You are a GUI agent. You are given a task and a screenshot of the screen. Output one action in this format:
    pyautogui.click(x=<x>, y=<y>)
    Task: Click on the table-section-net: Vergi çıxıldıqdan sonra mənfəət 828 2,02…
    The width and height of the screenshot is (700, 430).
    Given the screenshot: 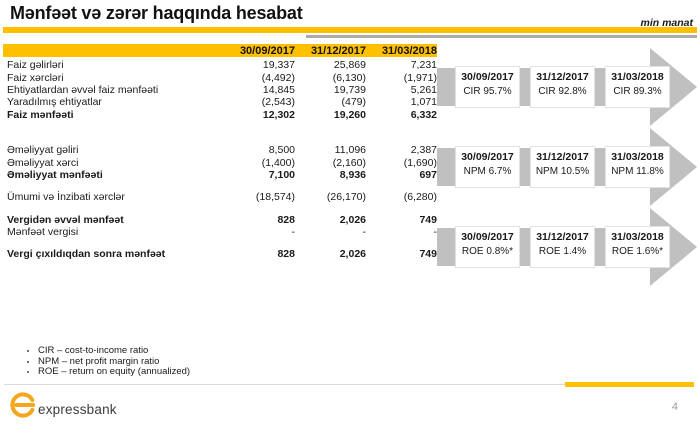 What is the action you would take?
    pyautogui.click(x=220, y=254)
    